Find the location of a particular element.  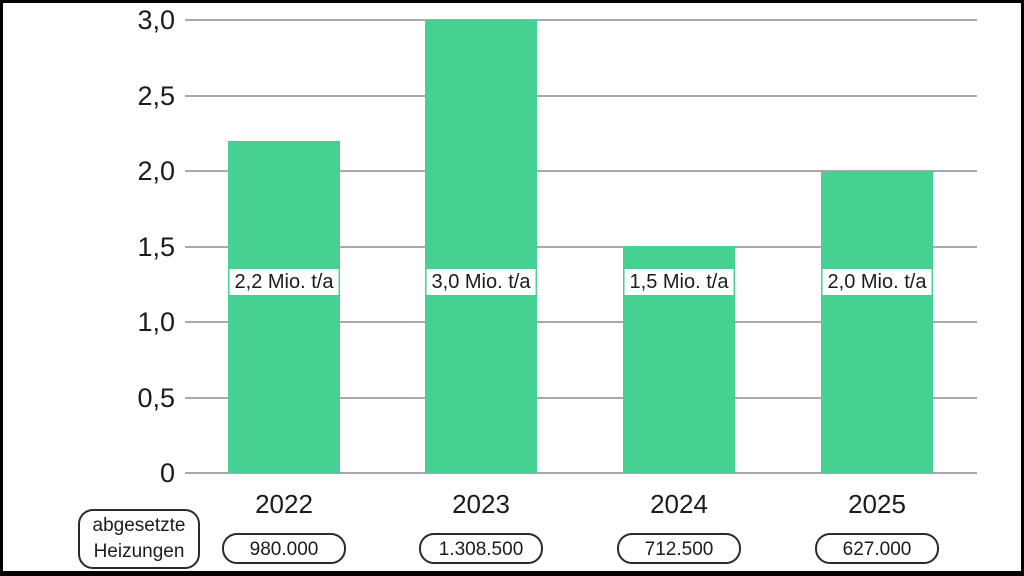

gridline-2,0 is located at coordinates (581, 171).